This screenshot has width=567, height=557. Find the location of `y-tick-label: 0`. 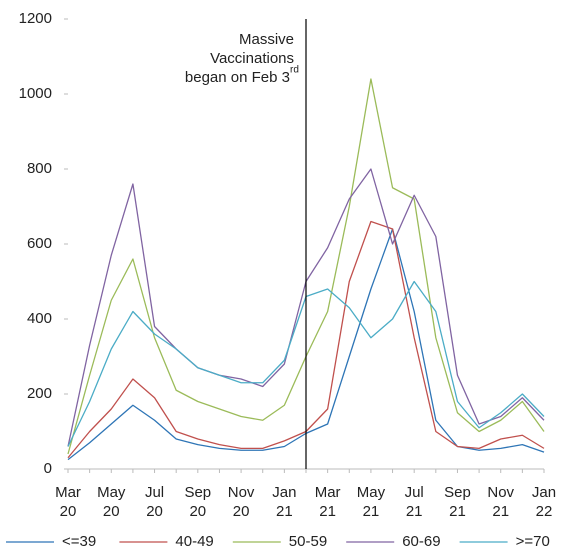

y-tick-label: 0 is located at coordinates (48, 468).